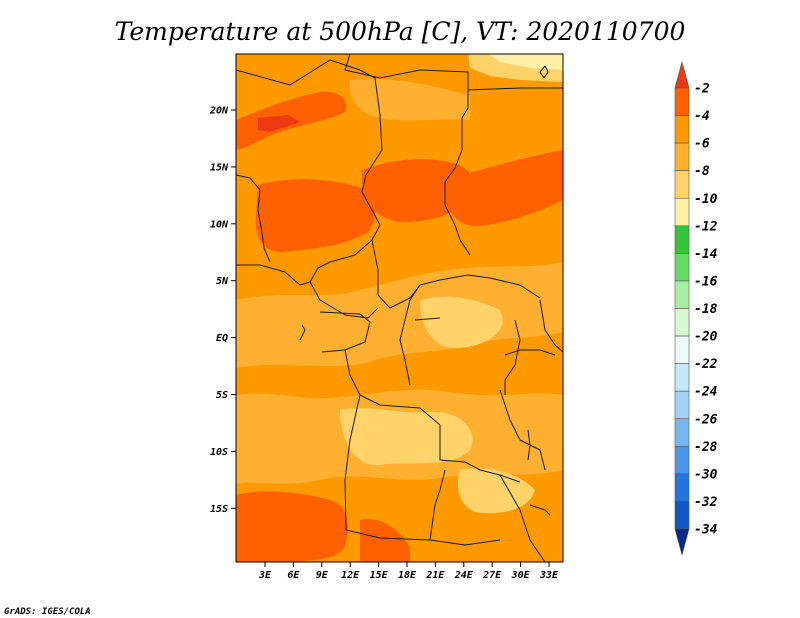 Image resolution: width=800 pixels, height=618 pixels. Describe the element at coordinates (682, 74) in the screenshot. I see `colorbar-top-arrow` at that location.